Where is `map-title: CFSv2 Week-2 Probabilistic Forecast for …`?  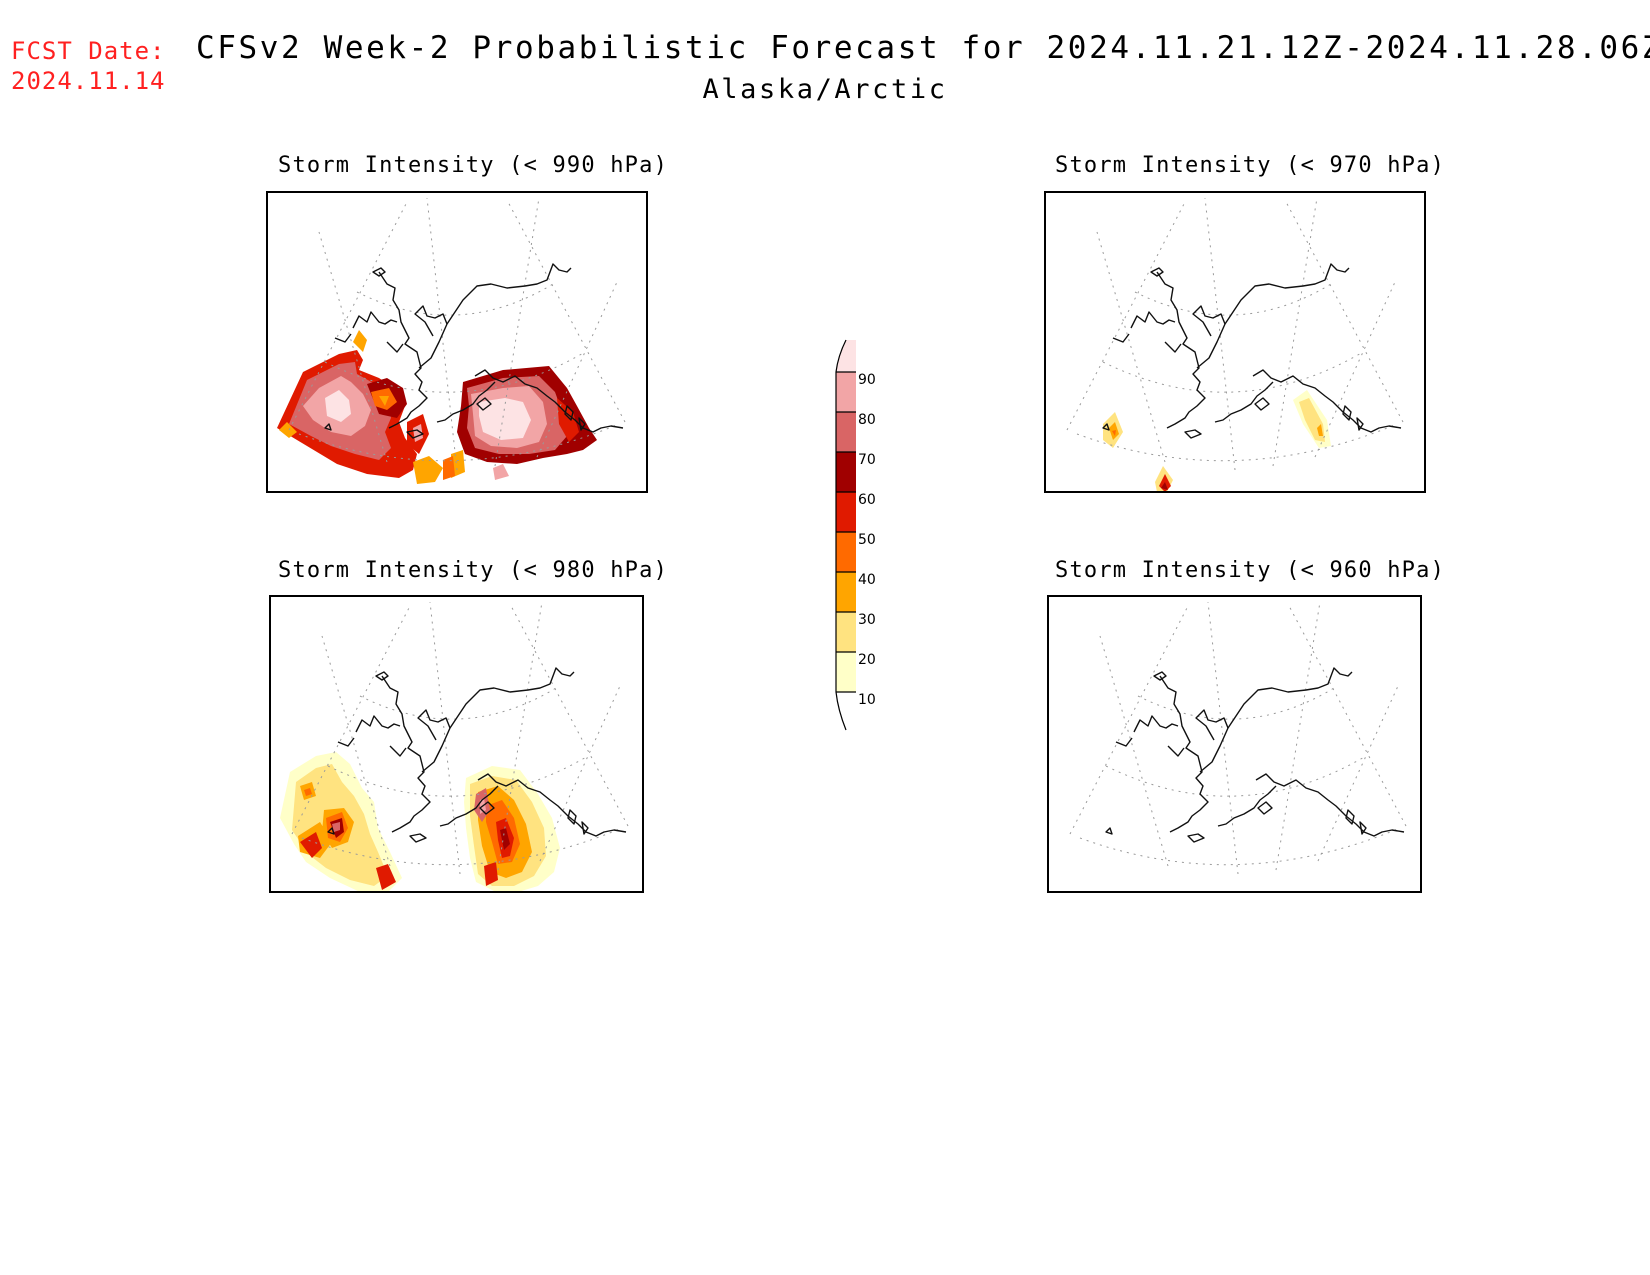
map-title: CFSv2 Week-2 Probabilistic Forecast for … is located at coordinates (923, 48).